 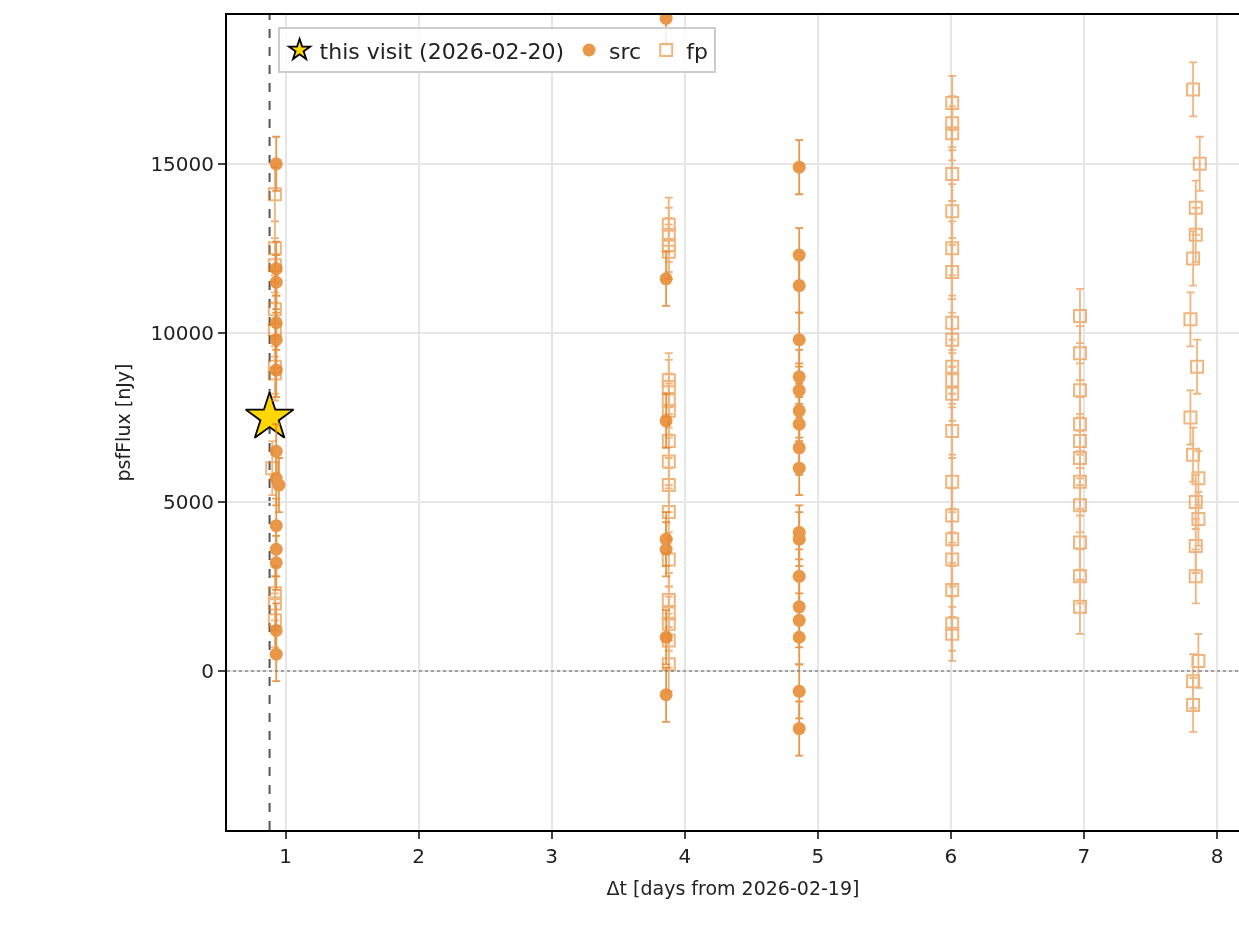 I want to click on x-tick-label: 6, so click(x=951, y=856).